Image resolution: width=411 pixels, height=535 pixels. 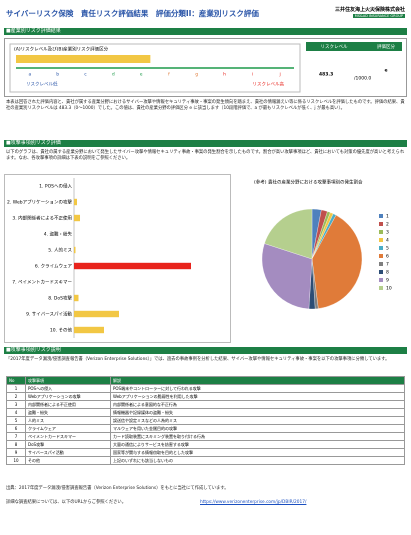 What do you see at coordinates (60, 250) in the screenshot?
I see `bar-label: 5. 人的ミス` at bounding box center [60, 250].